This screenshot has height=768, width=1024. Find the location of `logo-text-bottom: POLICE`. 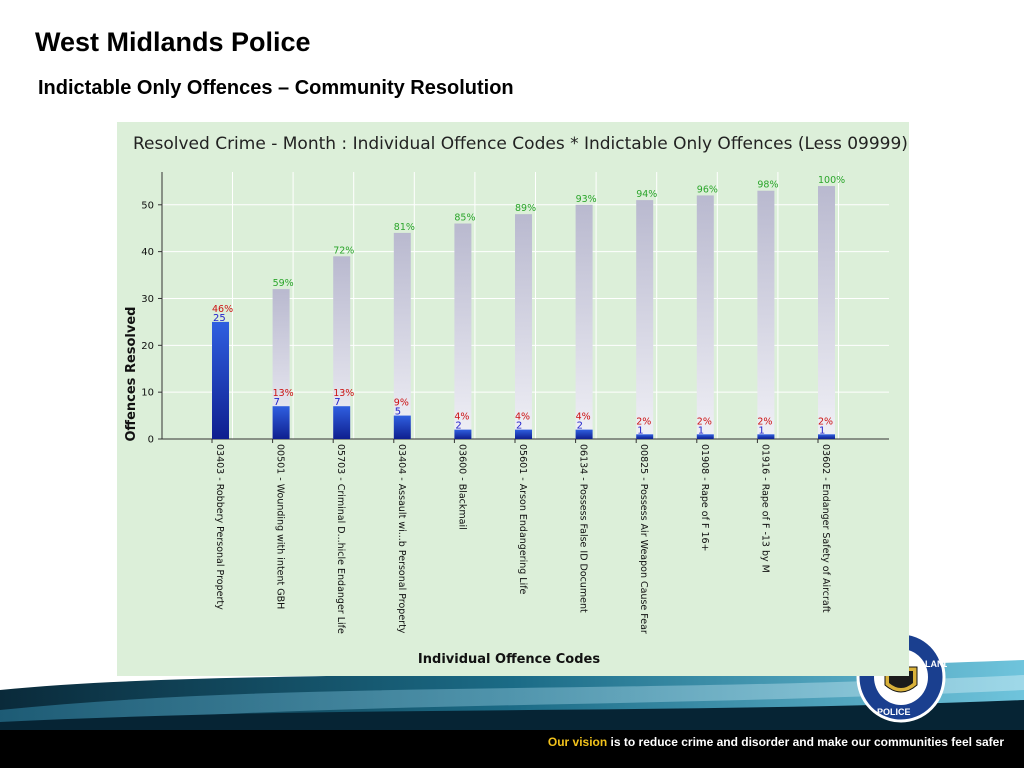

logo-text-bottom: POLICE is located at coordinates (894, 712).